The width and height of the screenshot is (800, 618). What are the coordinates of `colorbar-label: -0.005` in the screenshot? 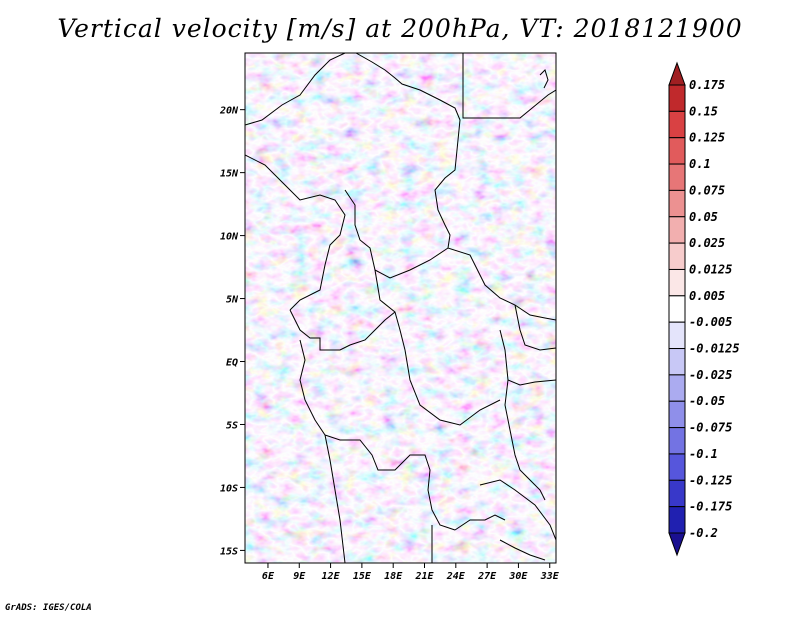 It's located at (710, 322).